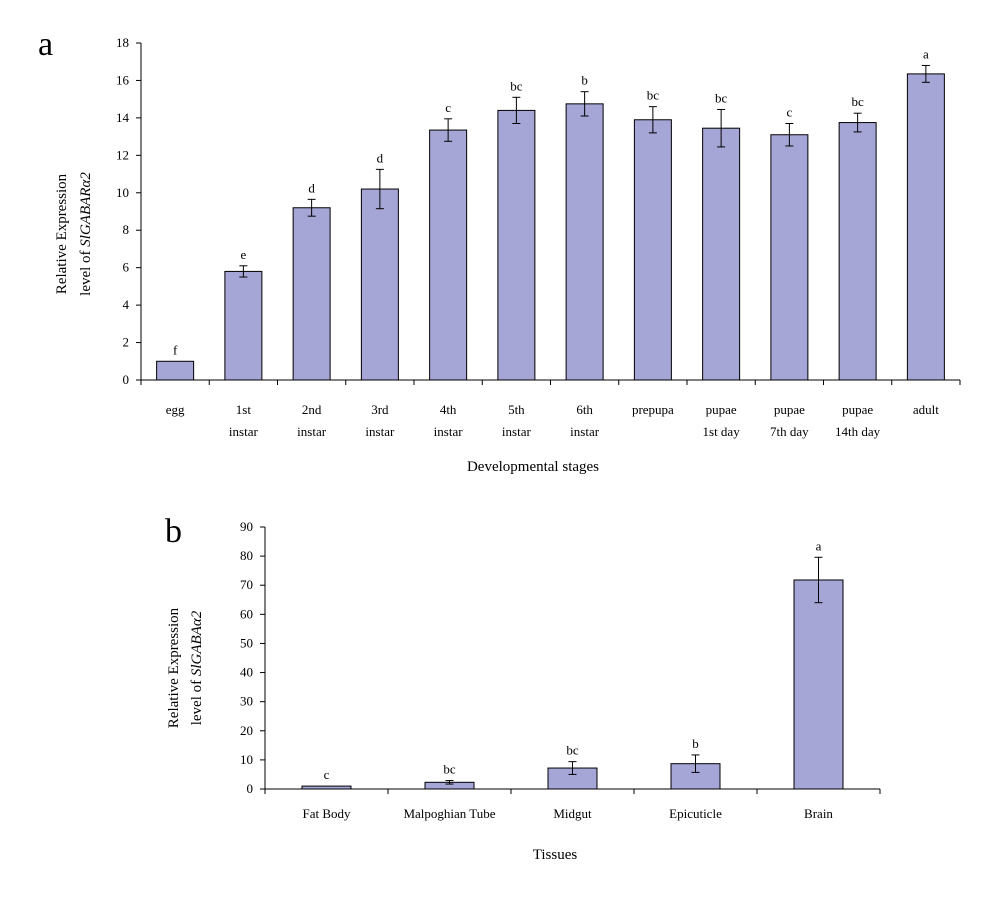 The height and width of the screenshot is (911, 1001). I want to click on y-axis-title-line2: level of SlGABAα2, so click(197, 667).